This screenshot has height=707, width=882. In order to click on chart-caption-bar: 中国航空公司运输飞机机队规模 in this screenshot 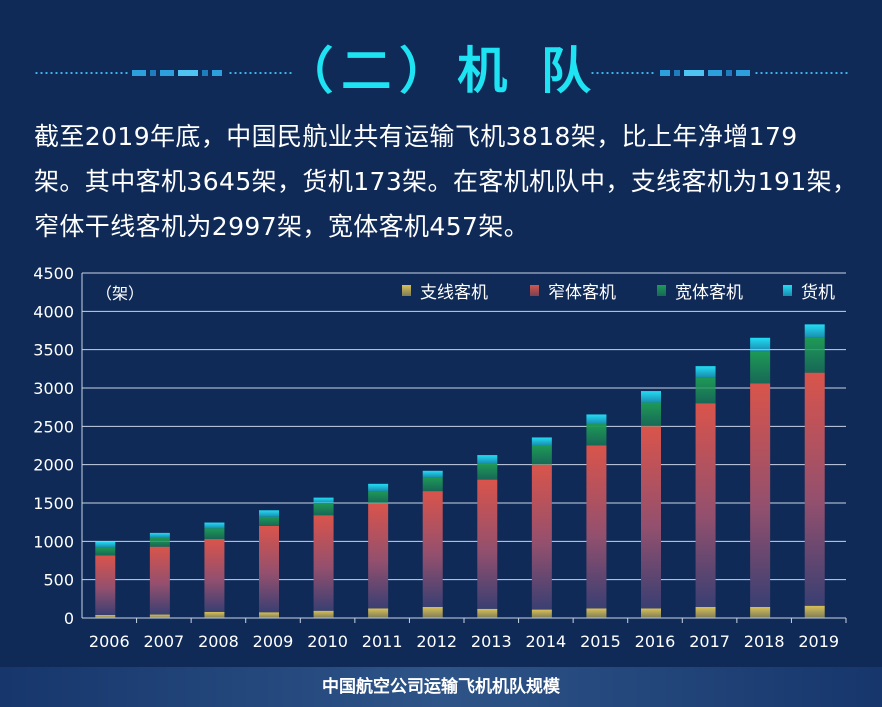, I will do `click(441, 687)`.